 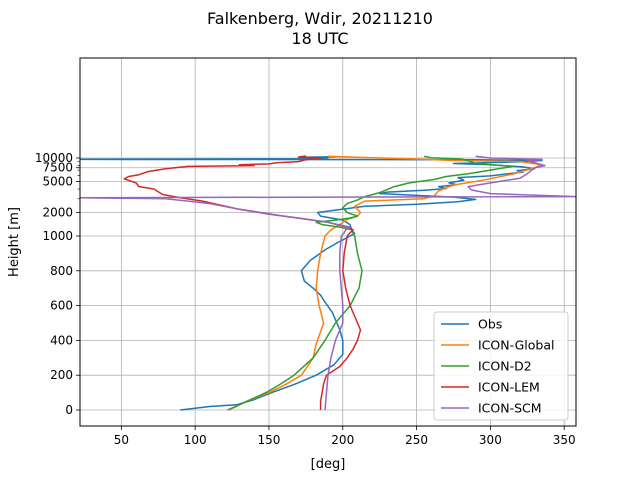 I want to click on legend-label: Obs, so click(x=490, y=324).